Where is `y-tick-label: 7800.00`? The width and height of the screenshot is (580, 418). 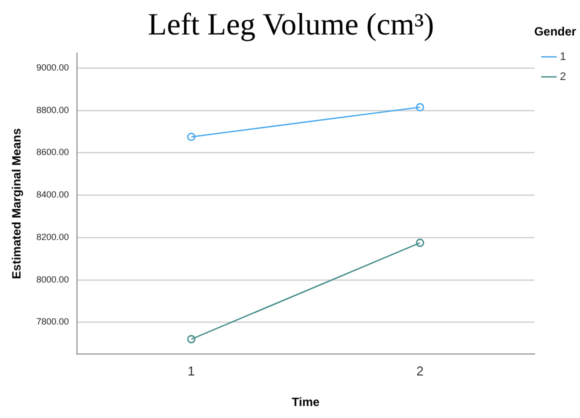 y-tick-label: 7800.00 is located at coordinates (52, 321).